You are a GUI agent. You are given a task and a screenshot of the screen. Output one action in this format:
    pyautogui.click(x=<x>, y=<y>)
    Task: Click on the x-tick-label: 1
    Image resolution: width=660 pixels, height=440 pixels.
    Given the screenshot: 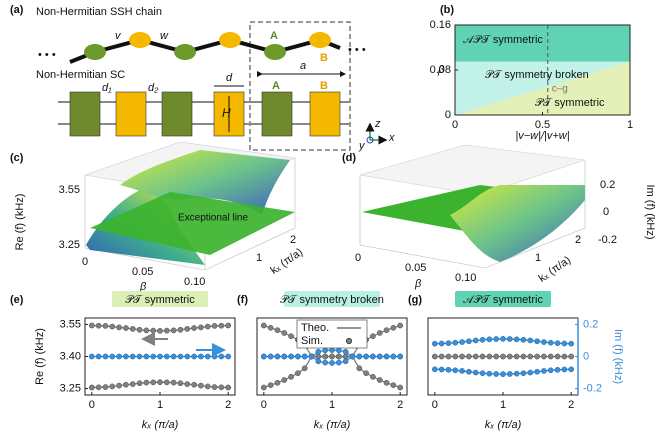 What is the action you would take?
    pyautogui.click(x=630, y=125)
    